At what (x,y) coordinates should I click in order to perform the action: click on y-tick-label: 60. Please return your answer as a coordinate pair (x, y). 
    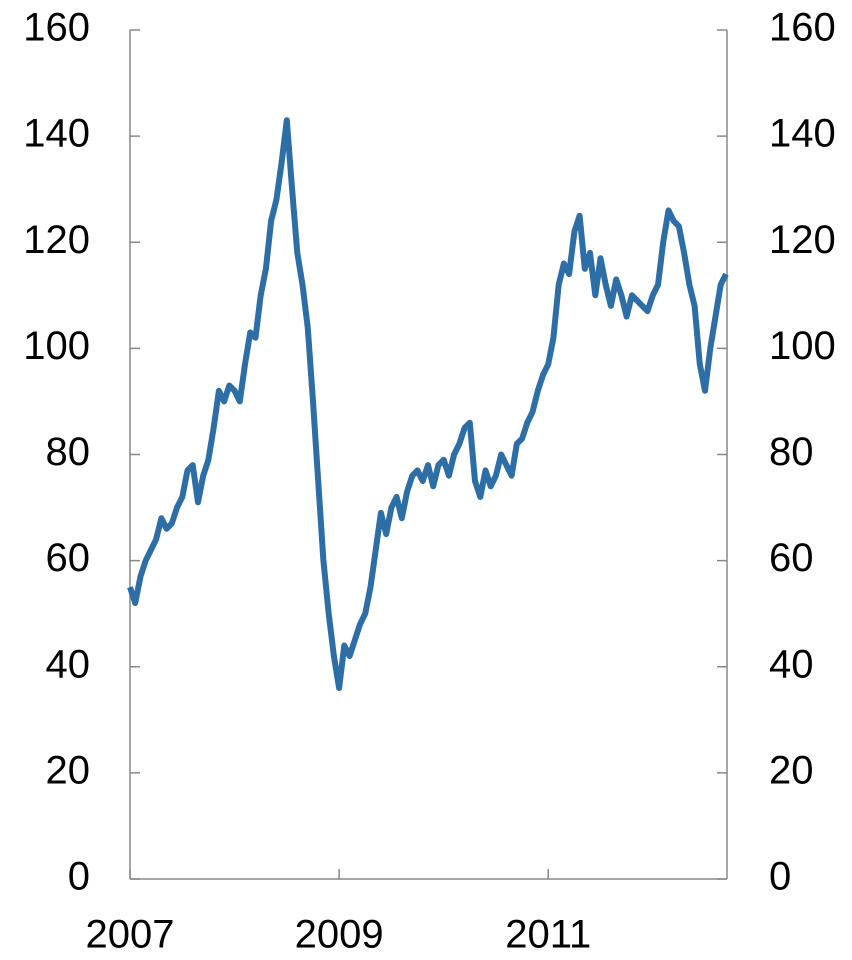
    Looking at the image, I should click on (68, 558).